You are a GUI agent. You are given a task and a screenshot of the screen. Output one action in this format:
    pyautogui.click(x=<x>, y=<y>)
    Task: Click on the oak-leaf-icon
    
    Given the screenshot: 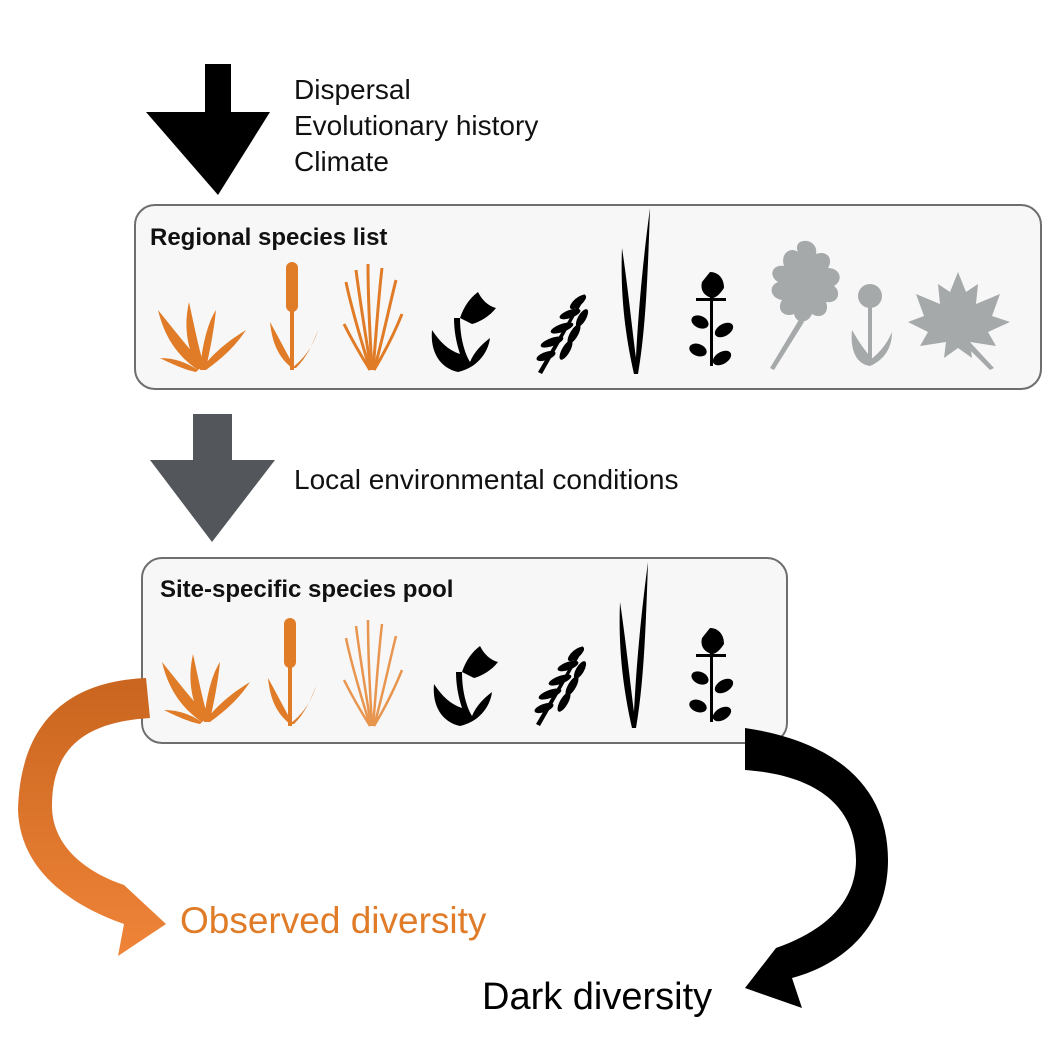 What is the action you would take?
    pyautogui.click(x=805, y=305)
    